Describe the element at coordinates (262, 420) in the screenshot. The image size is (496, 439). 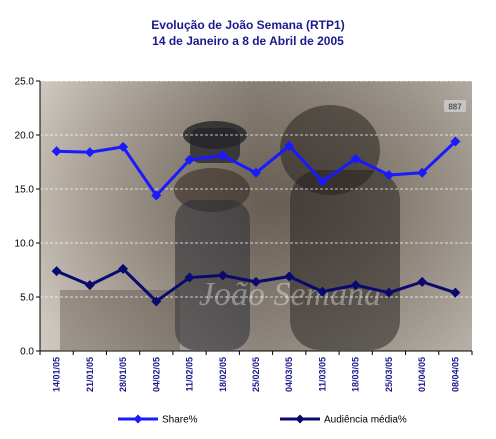
I see `legend: Share% Audiência média%` at that location.